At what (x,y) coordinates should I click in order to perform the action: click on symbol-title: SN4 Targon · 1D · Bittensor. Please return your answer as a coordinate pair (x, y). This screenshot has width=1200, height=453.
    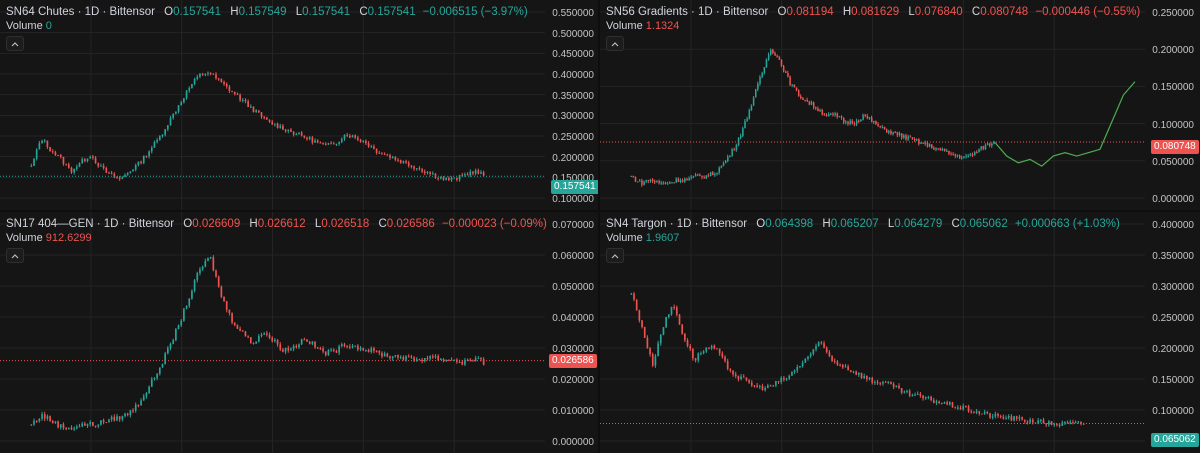
    Looking at the image, I should click on (677, 224).